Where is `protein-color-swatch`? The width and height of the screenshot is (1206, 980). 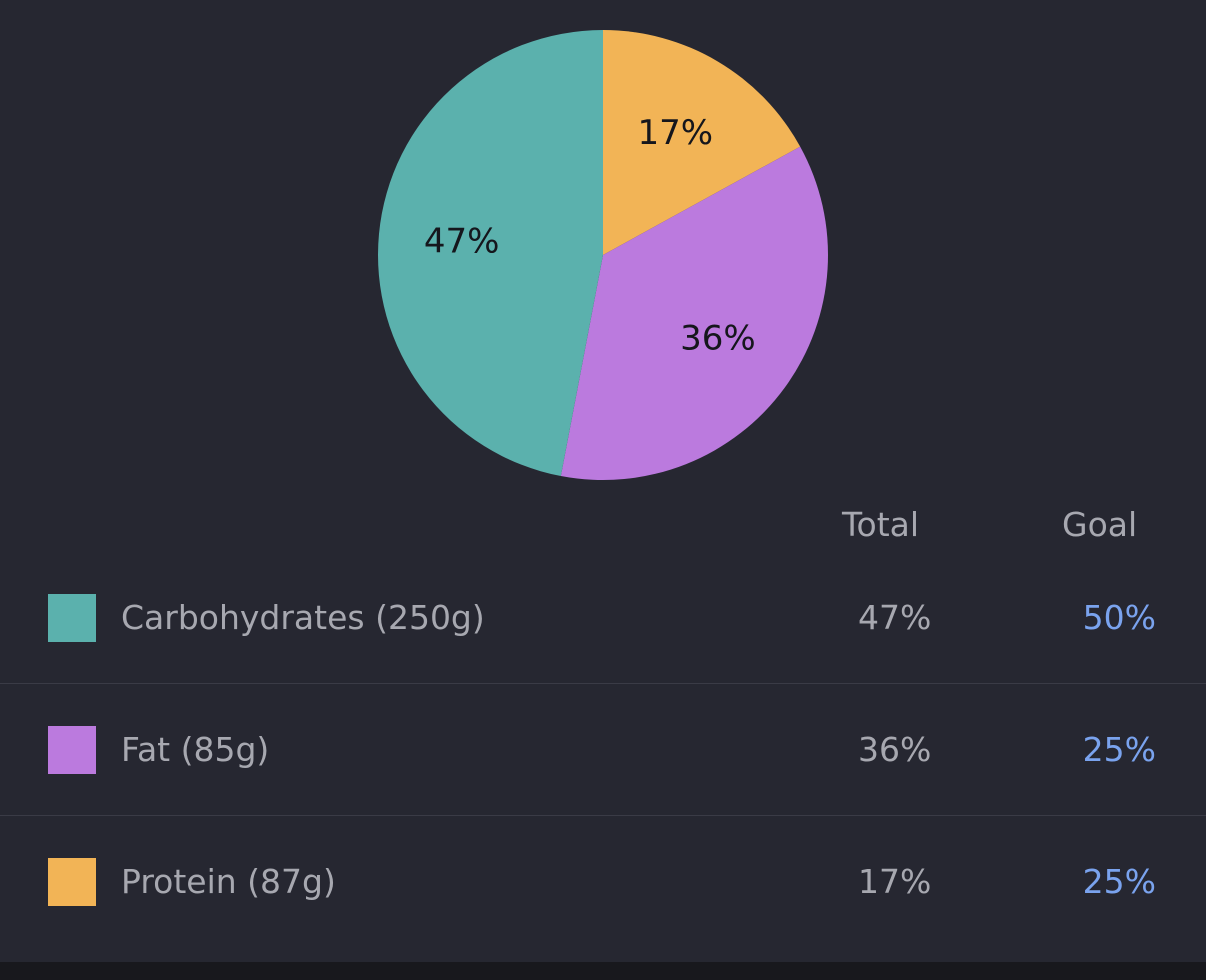 protein-color-swatch is located at coordinates (72, 882).